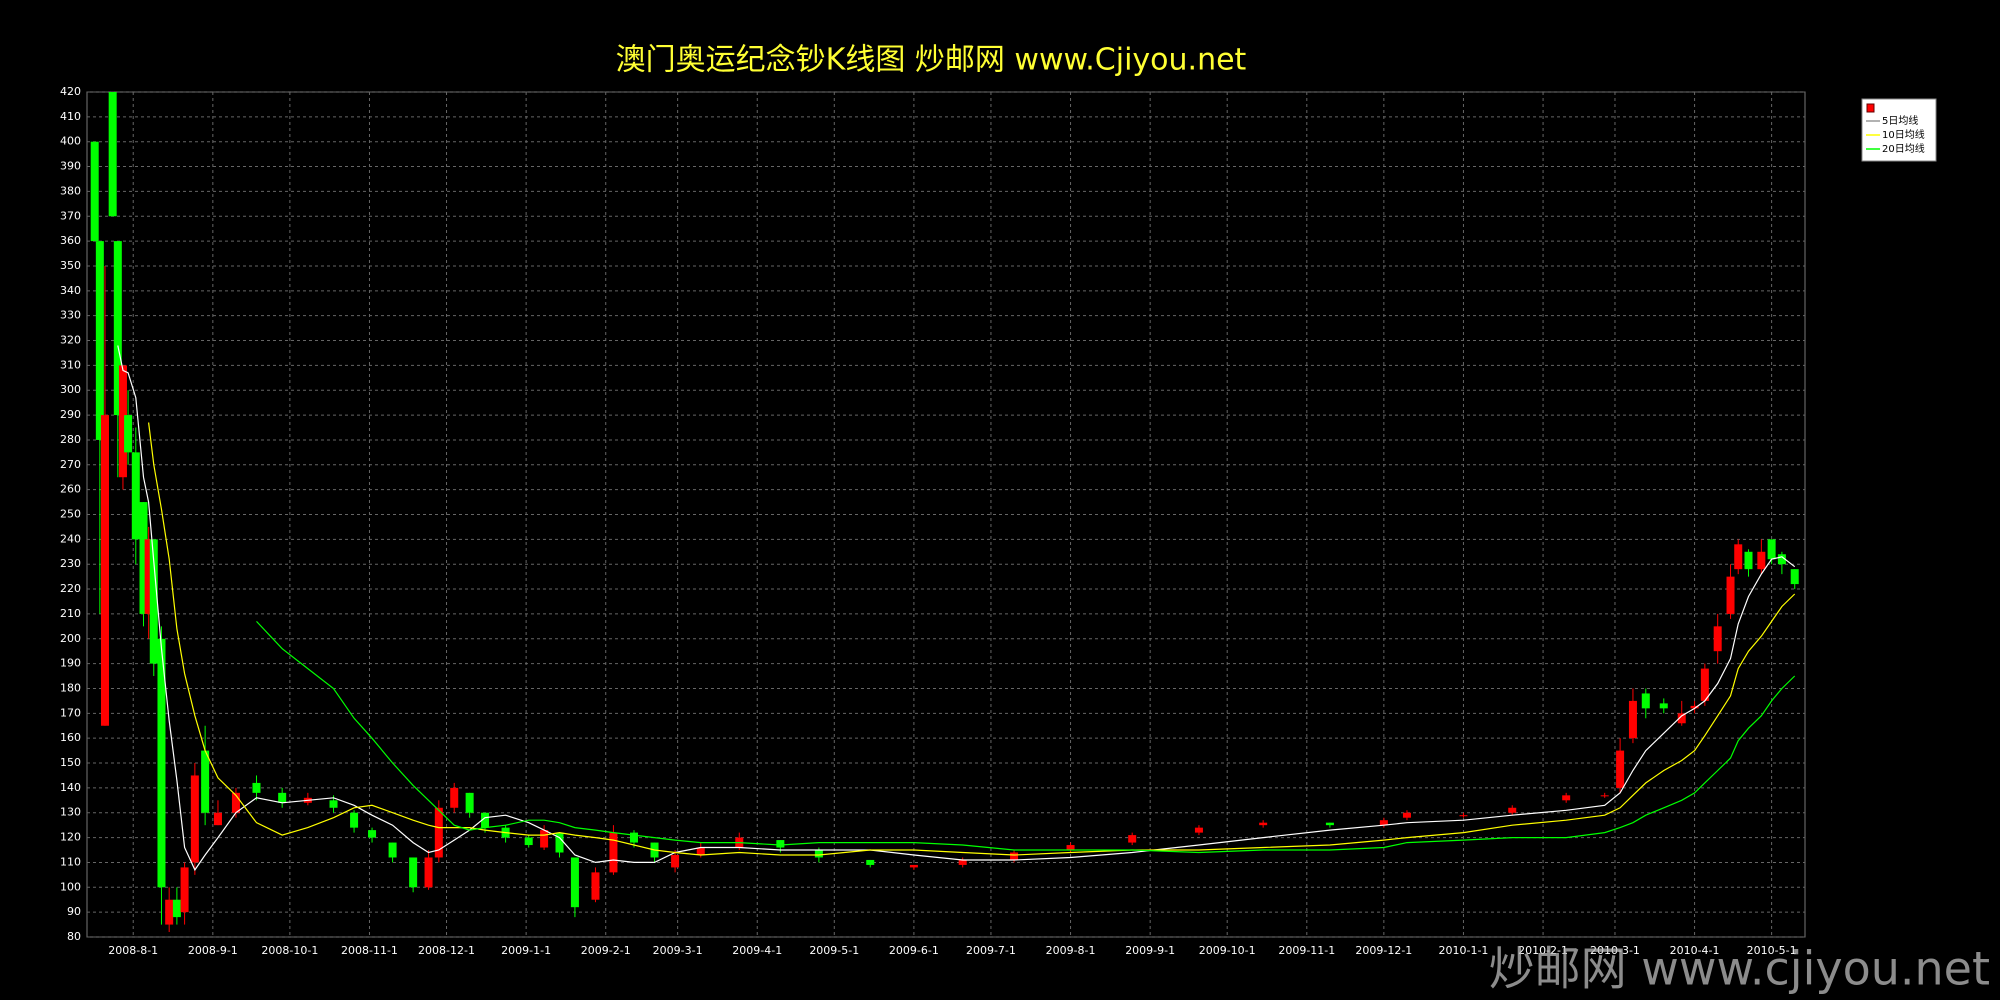  Describe the element at coordinates (1227, 950) in the screenshot. I see `x-tick-label: 2009-10-1` at that location.